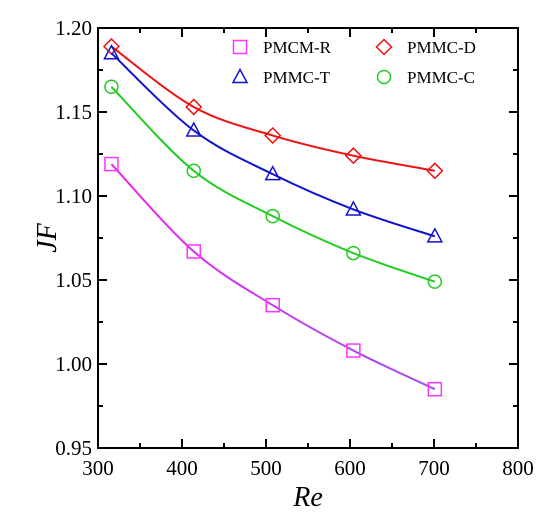 The width and height of the screenshot is (550, 524). I want to click on legend-label: PMCM-R, so click(297, 47).